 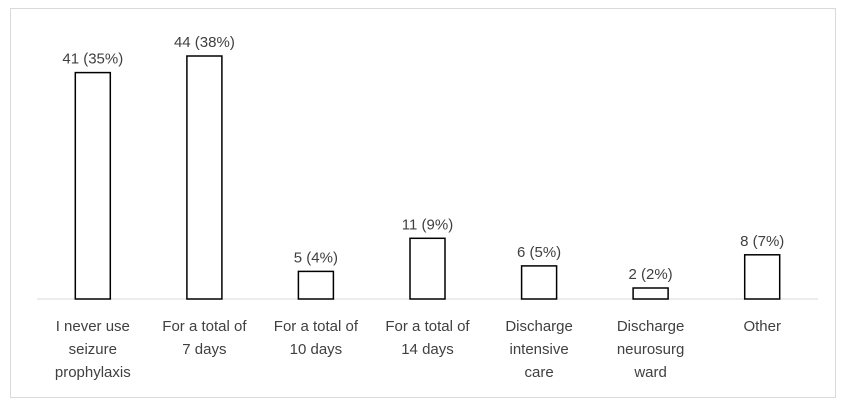 I want to click on category-label-3: For a total of 14 days, so click(x=427, y=338).